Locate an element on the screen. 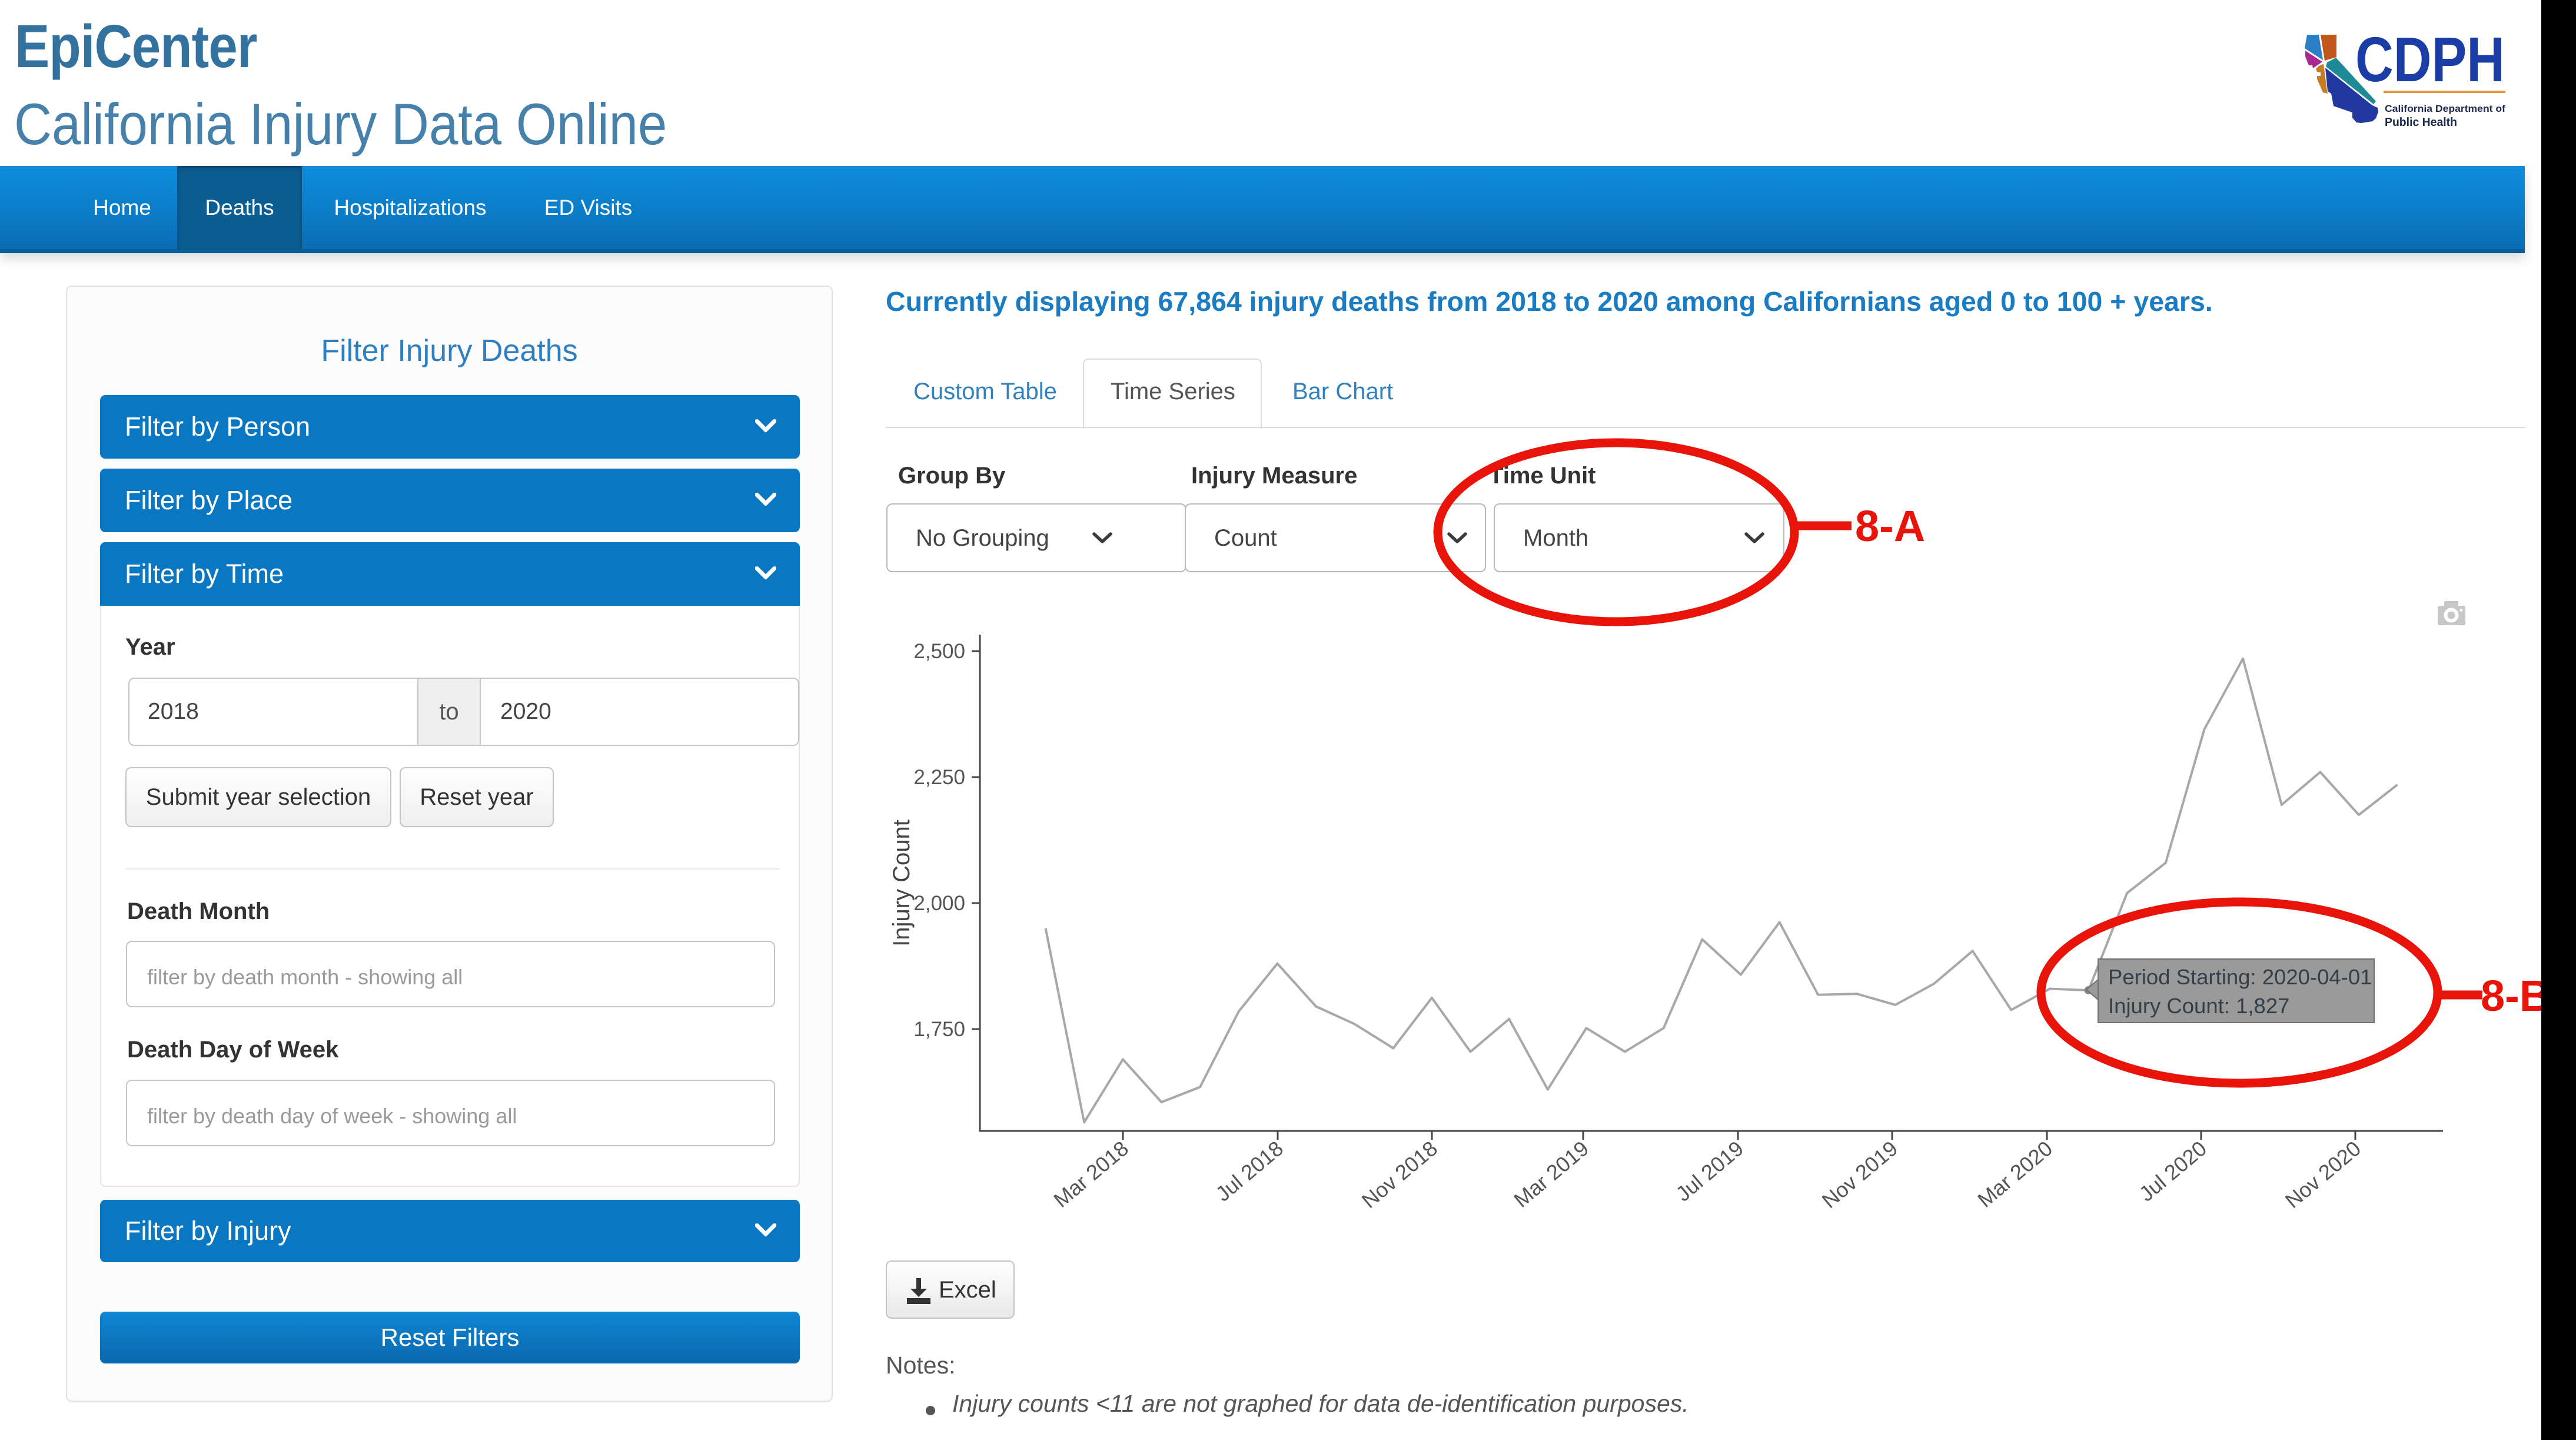 The image size is (2576, 1440). svg-text: Public Health is located at coordinates (2421, 122).